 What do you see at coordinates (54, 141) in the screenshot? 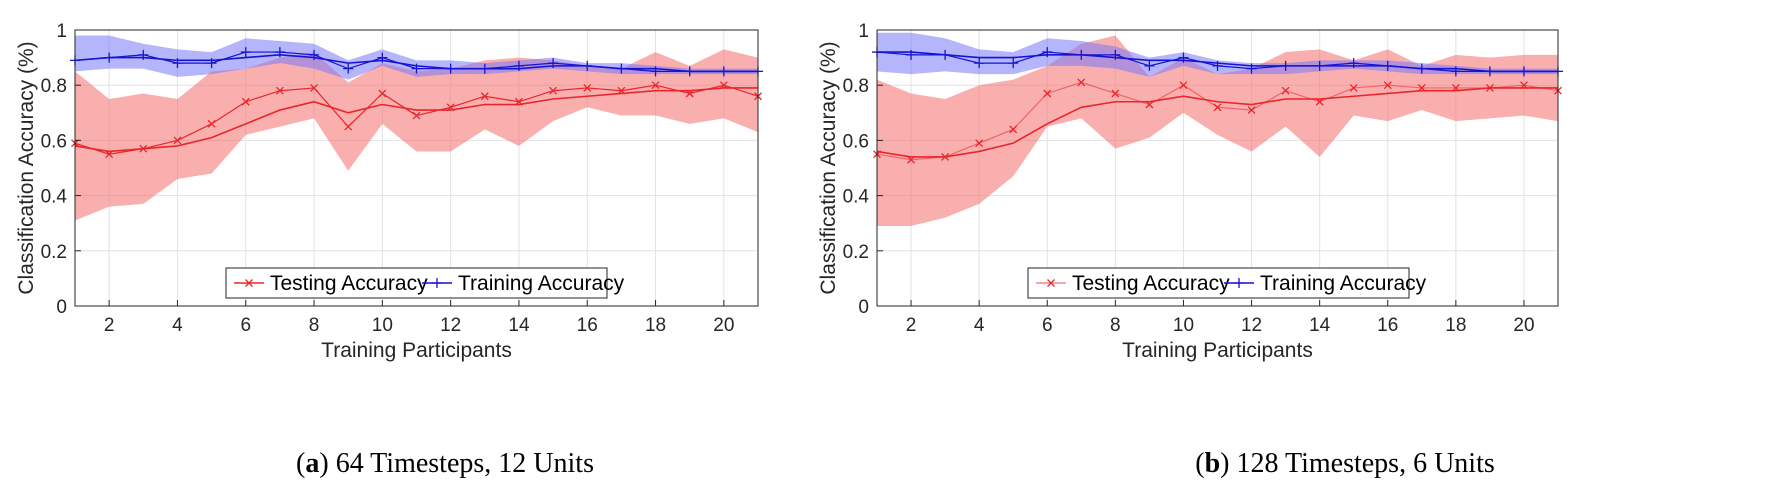
I see `y-tick-label: 0.6` at bounding box center [54, 141].